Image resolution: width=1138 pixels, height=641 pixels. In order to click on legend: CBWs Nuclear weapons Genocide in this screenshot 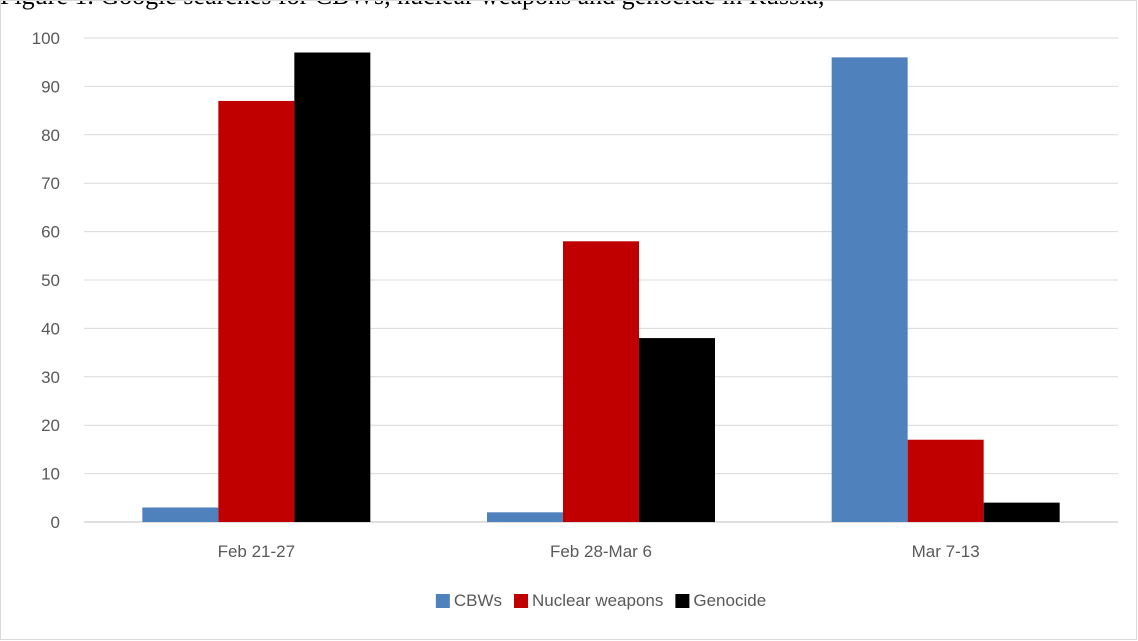, I will do `click(600, 600)`.